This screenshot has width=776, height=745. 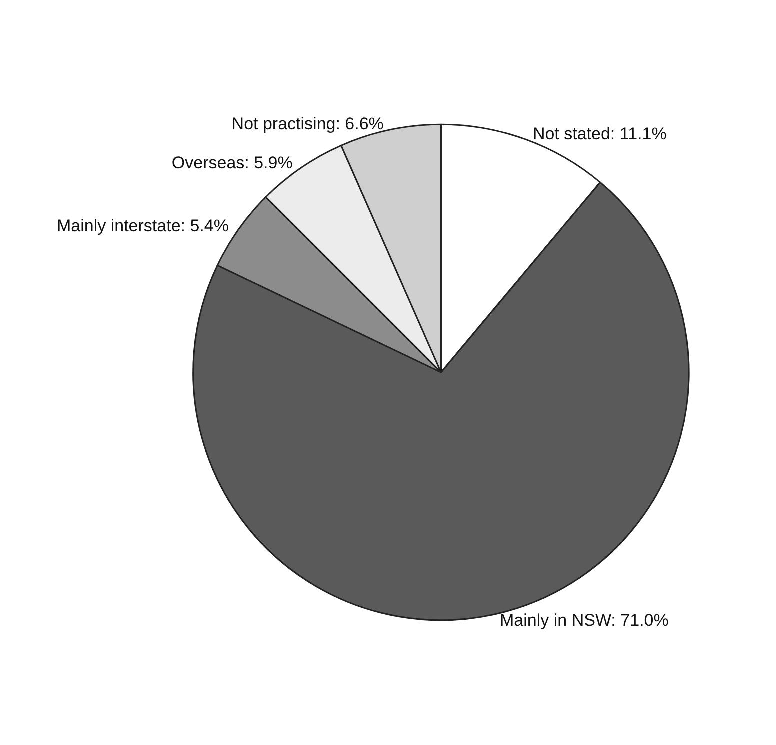 What do you see at coordinates (308, 124) in the screenshot?
I see `slice-label: Not practising: 6.6%` at bounding box center [308, 124].